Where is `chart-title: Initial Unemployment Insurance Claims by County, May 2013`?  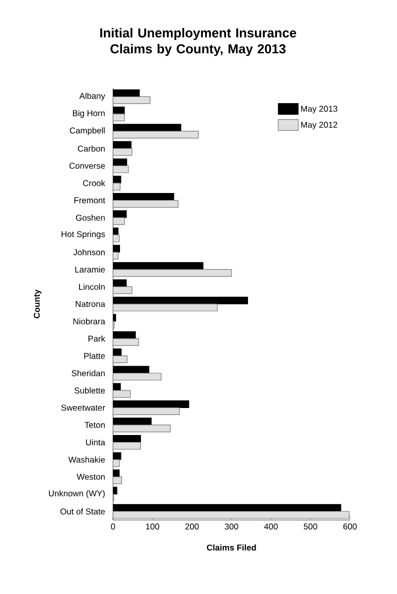
chart-title: Initial Unemployment Insurance Claims by County, May 2013 is located at coordinates (198, 42).